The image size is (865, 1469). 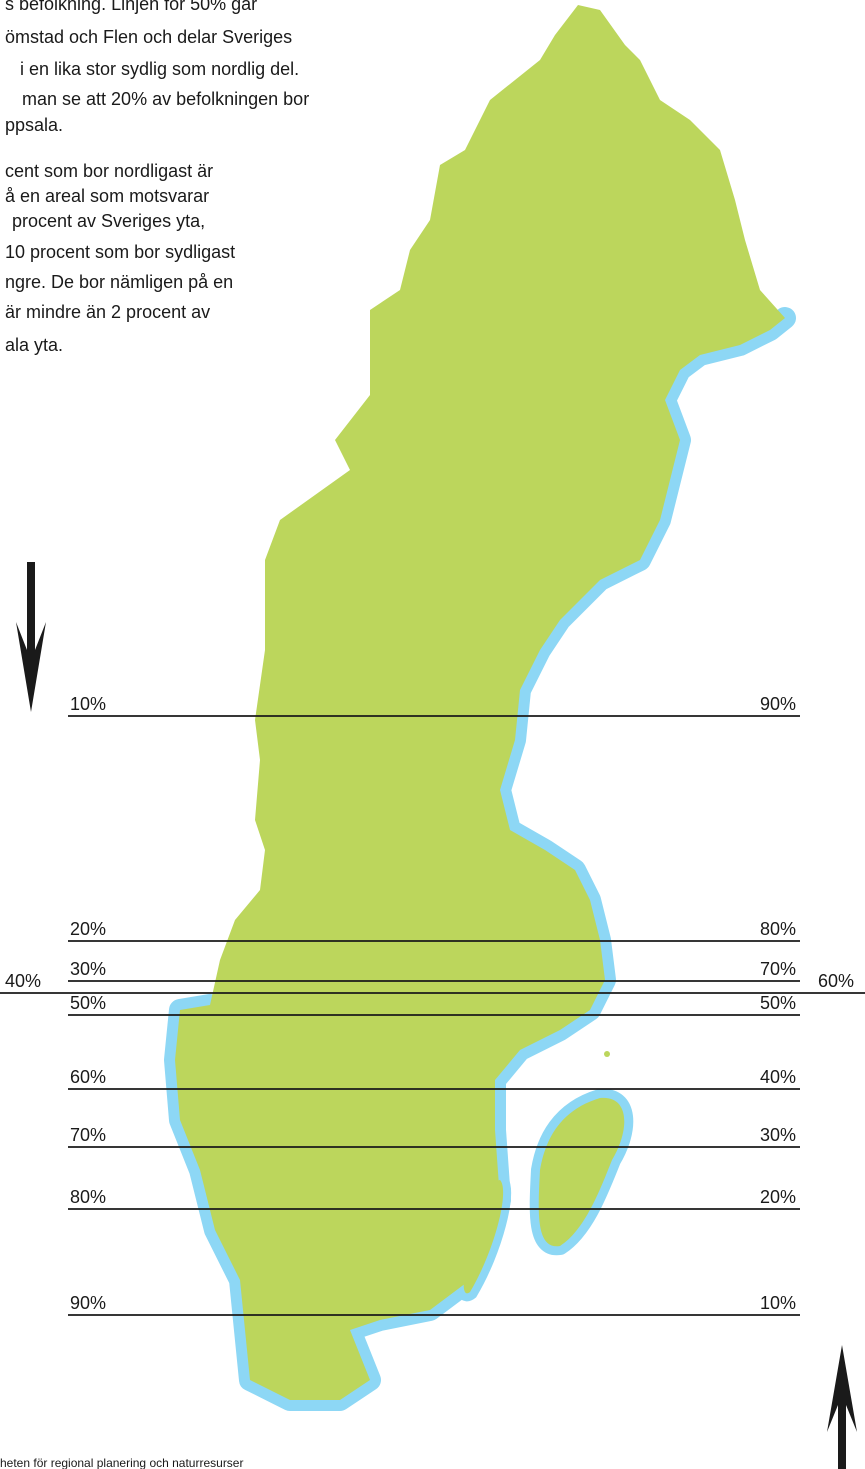 What do you see at coordinates (31, 637) in the screenshot?
I see `arrow-down` at bounding box center [31, 637].